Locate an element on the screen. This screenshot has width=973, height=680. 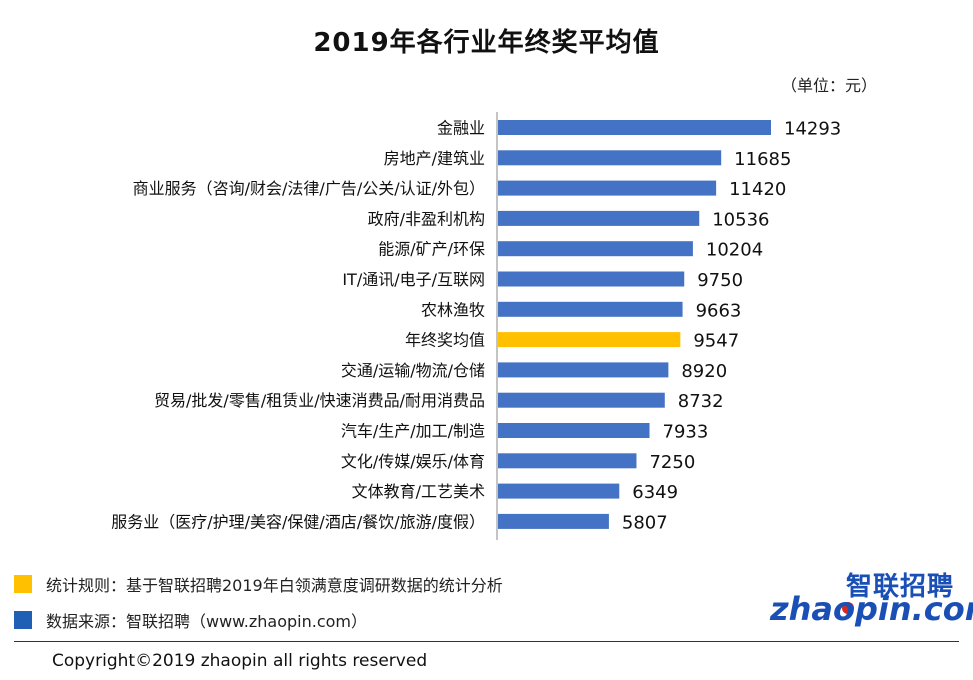
legend-rule-swatch is located at coordinates (23, 584).